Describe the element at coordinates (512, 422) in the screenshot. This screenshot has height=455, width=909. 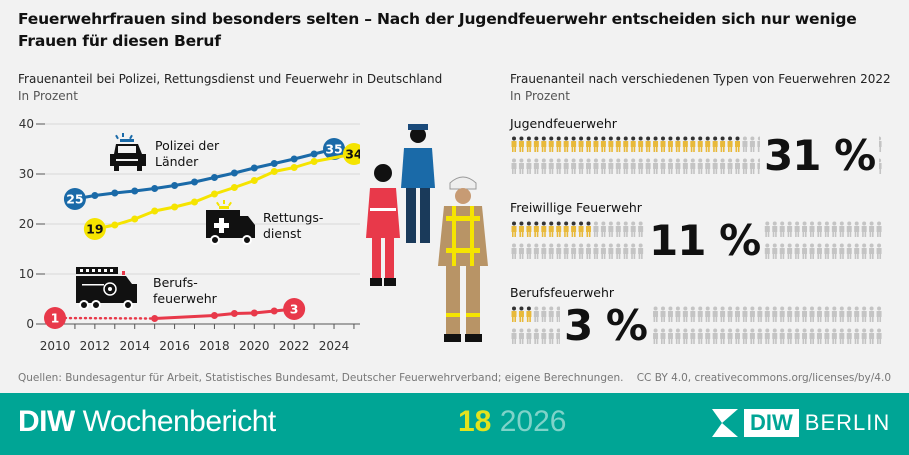
I see `issue: 18 2026` at that location.